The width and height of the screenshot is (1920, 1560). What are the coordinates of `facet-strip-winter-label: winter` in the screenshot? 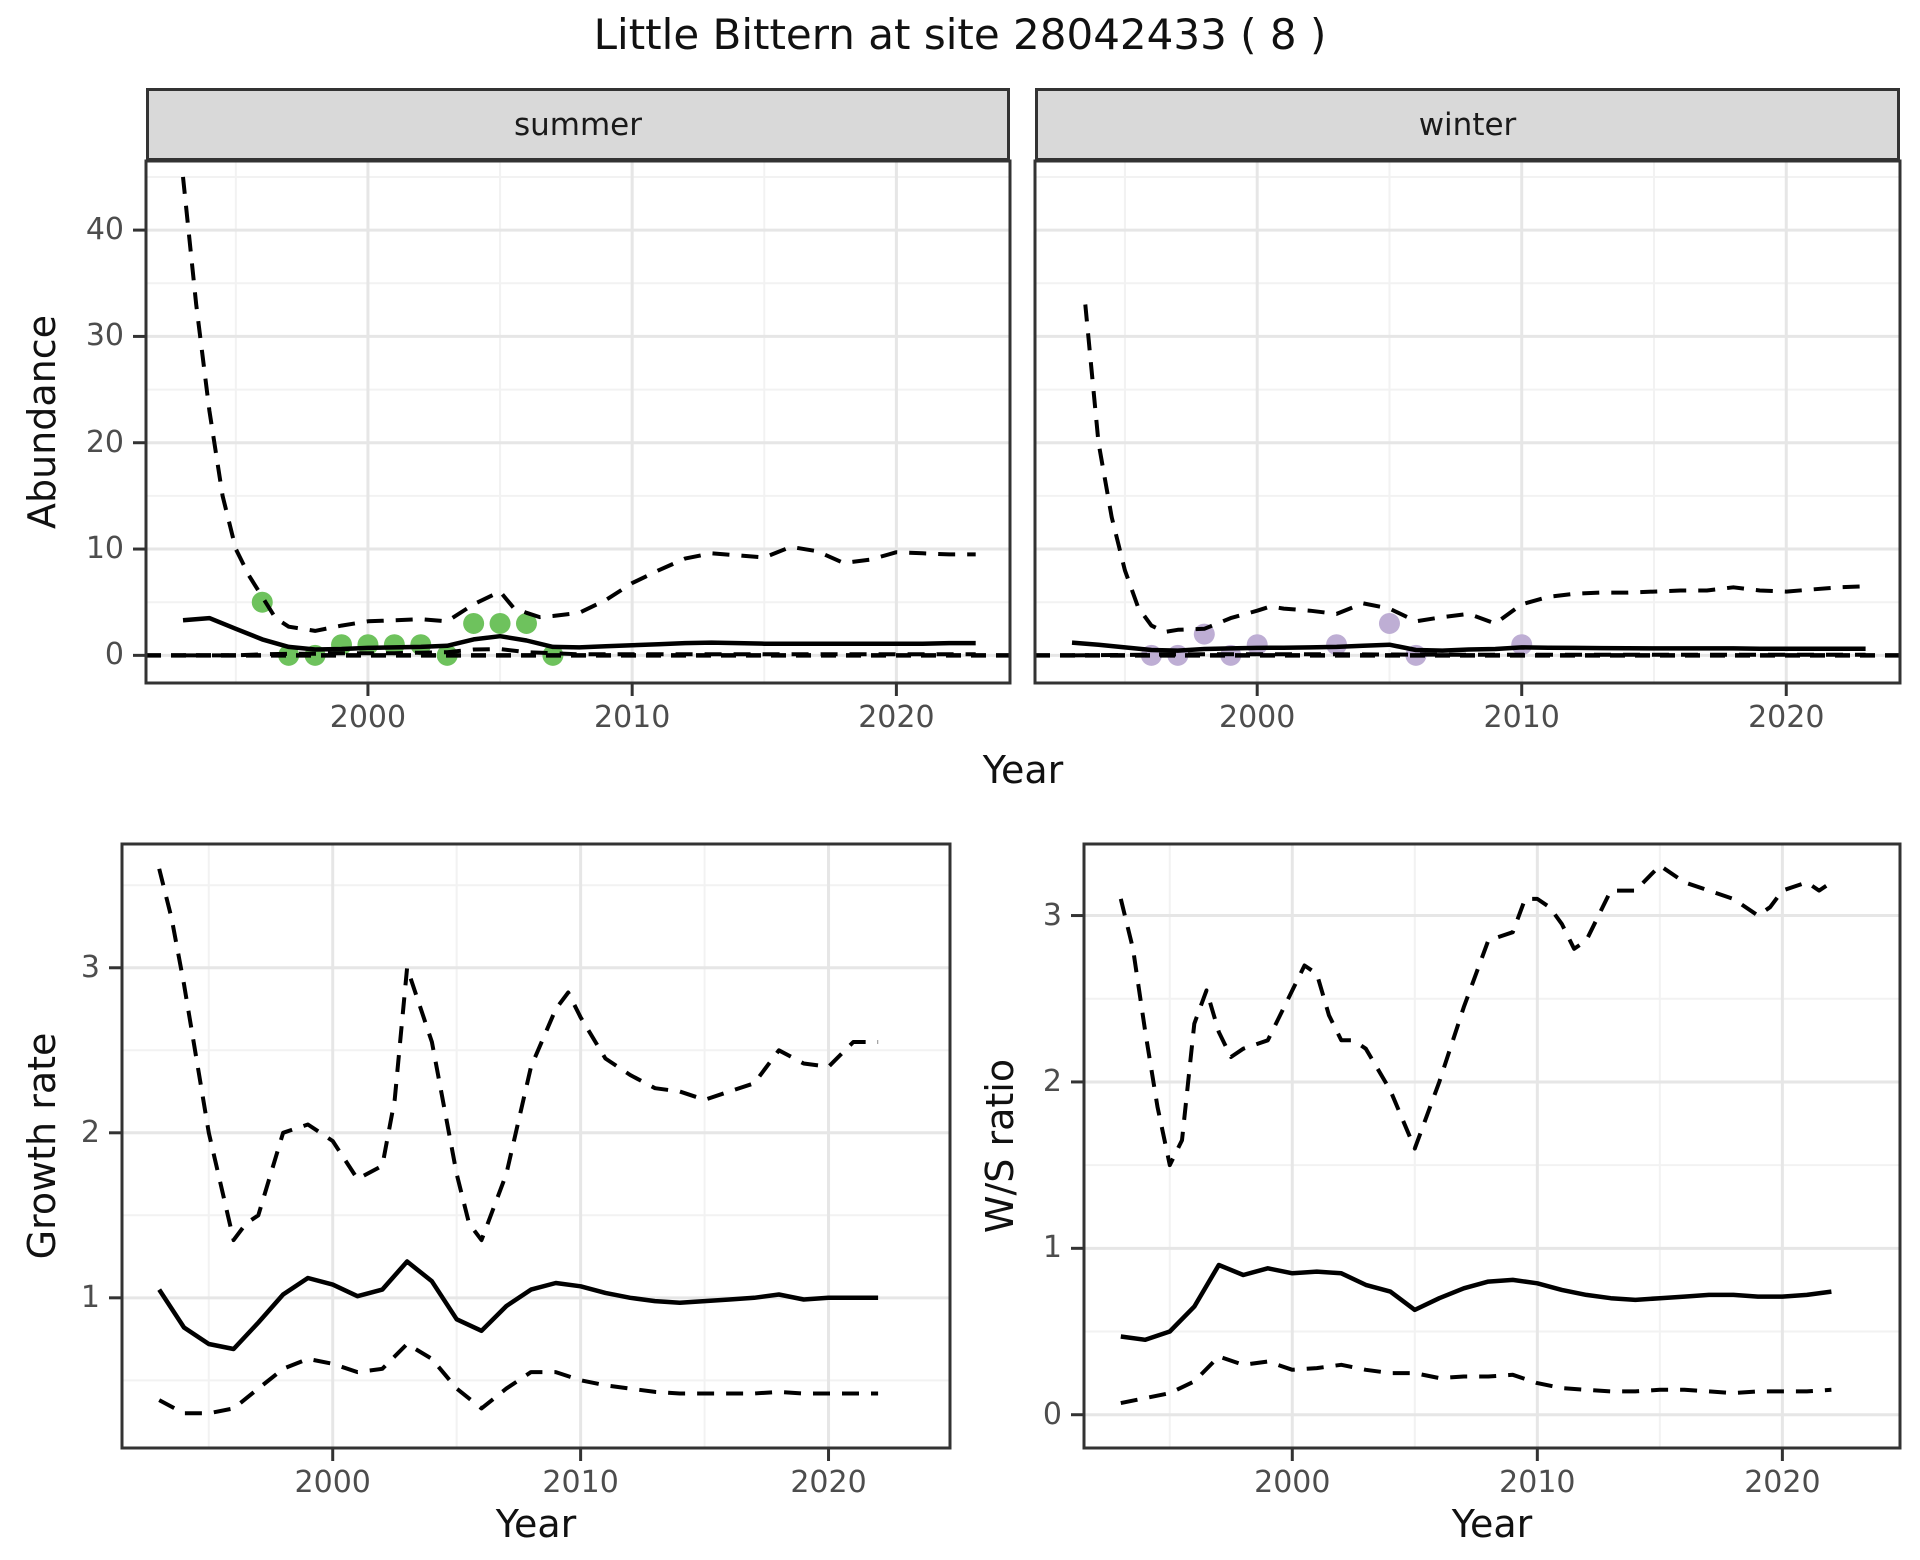 It's located at (1467, 124).